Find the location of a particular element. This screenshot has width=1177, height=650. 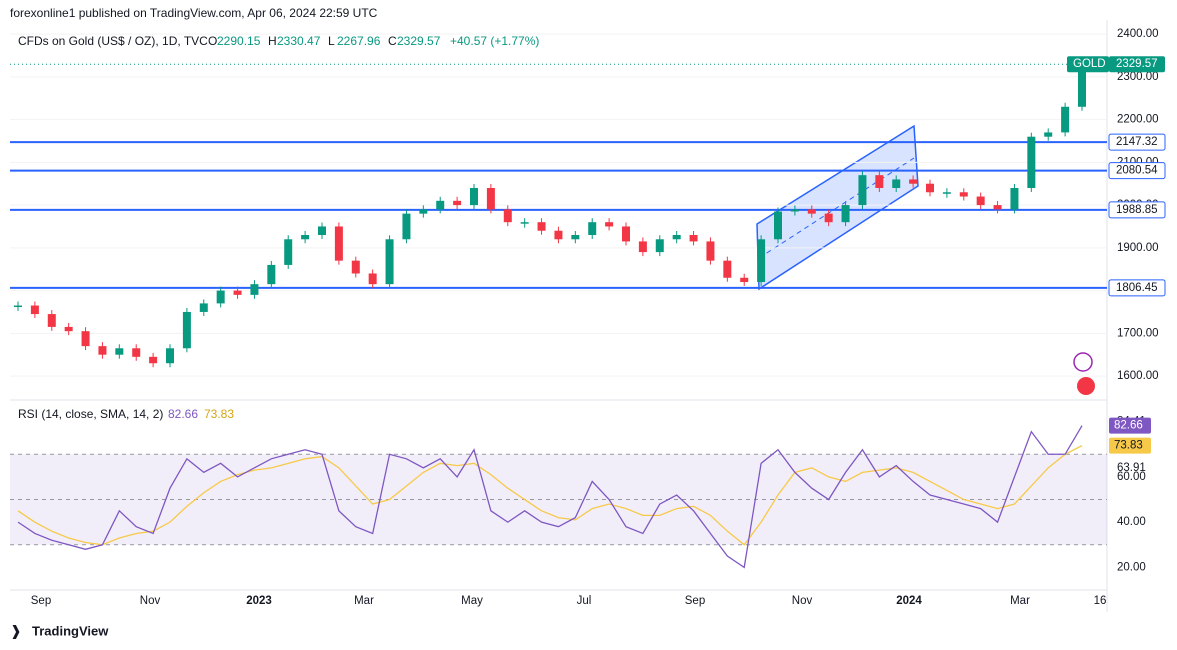

rsi-value-box is located at coordinates (1130, 425).